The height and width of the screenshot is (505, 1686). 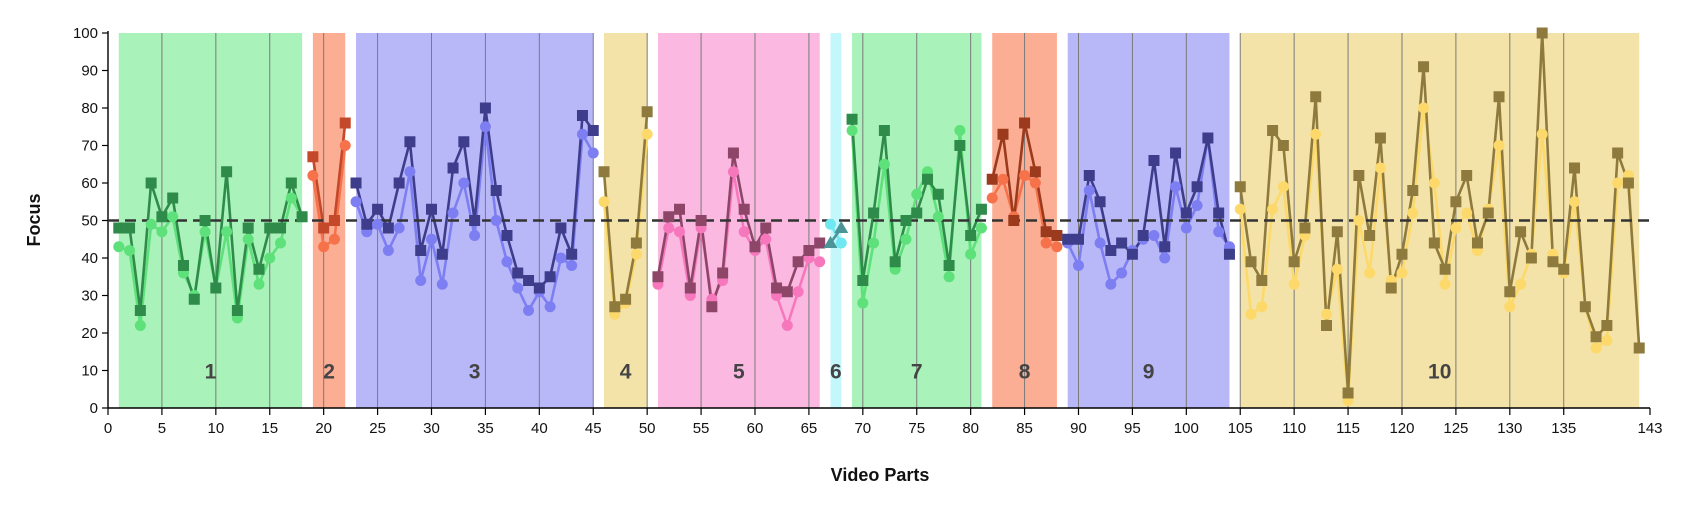 I want to click on x-tick-label-95: 95, so click(x=1132, y=428).